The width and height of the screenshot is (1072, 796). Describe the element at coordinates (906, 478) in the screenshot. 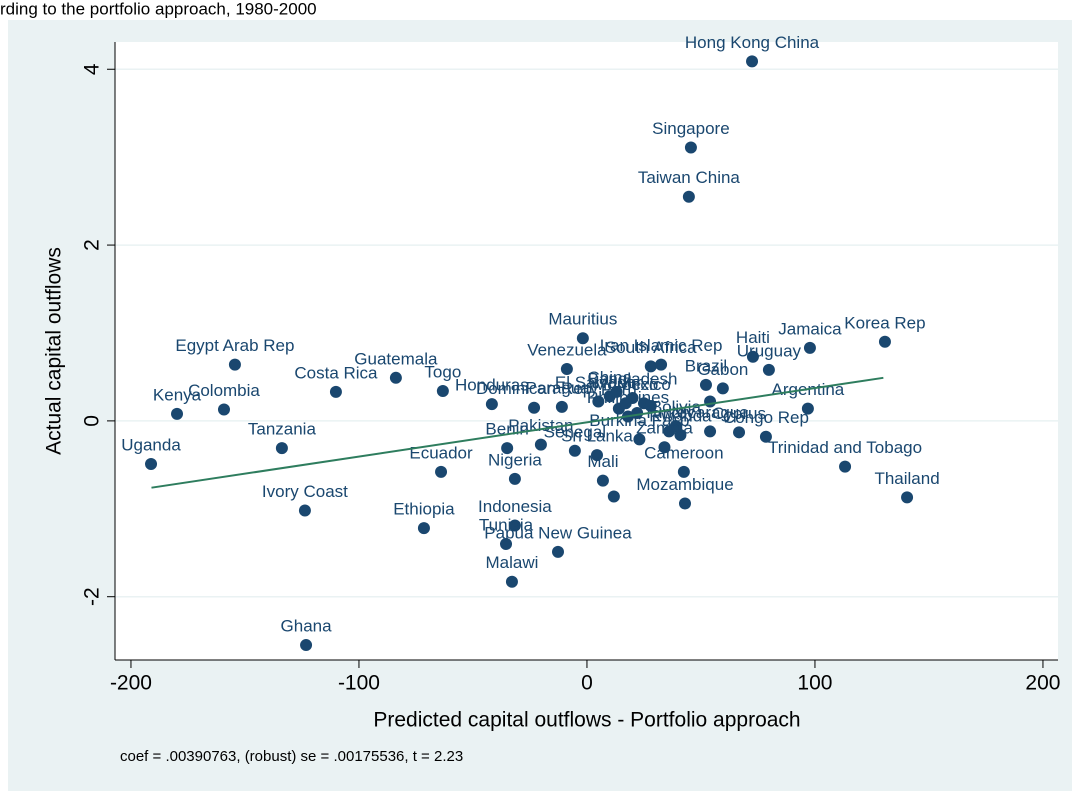

I see `point-label: Thailand` at that location.